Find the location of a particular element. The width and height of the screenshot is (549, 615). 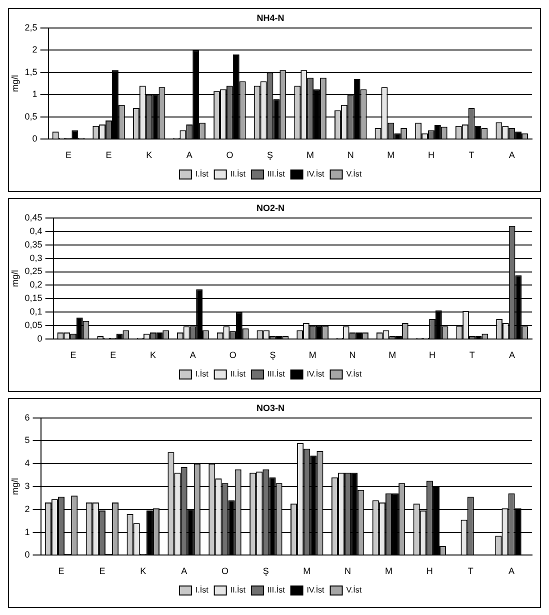

y-tick-label: 0,15 is located at coordinates (33, 298).